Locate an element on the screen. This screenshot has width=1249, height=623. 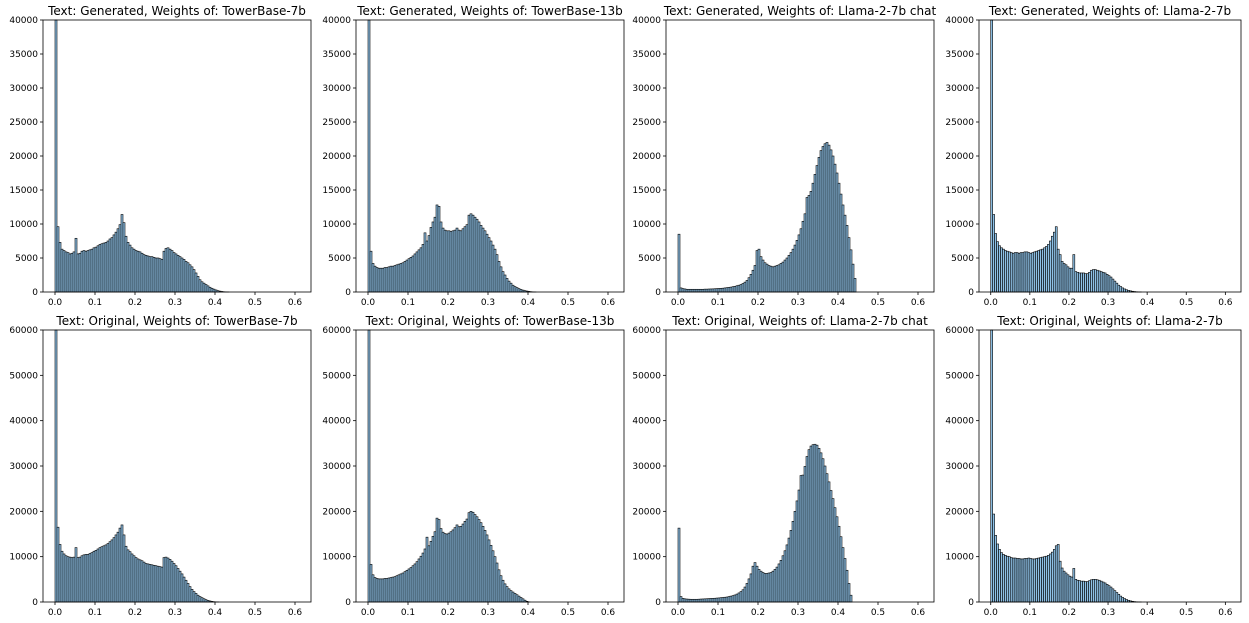
y-tick-label: 50000 is located at coordinates (23, 376).